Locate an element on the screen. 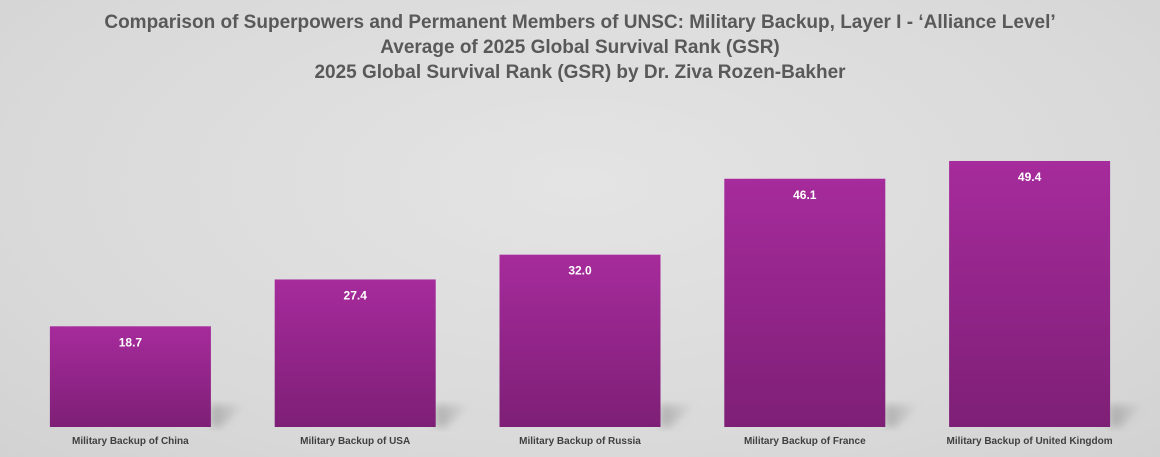 The image size is (1160, 457). category-label: Military Backup of Russia is located at coordinates (580, 441).